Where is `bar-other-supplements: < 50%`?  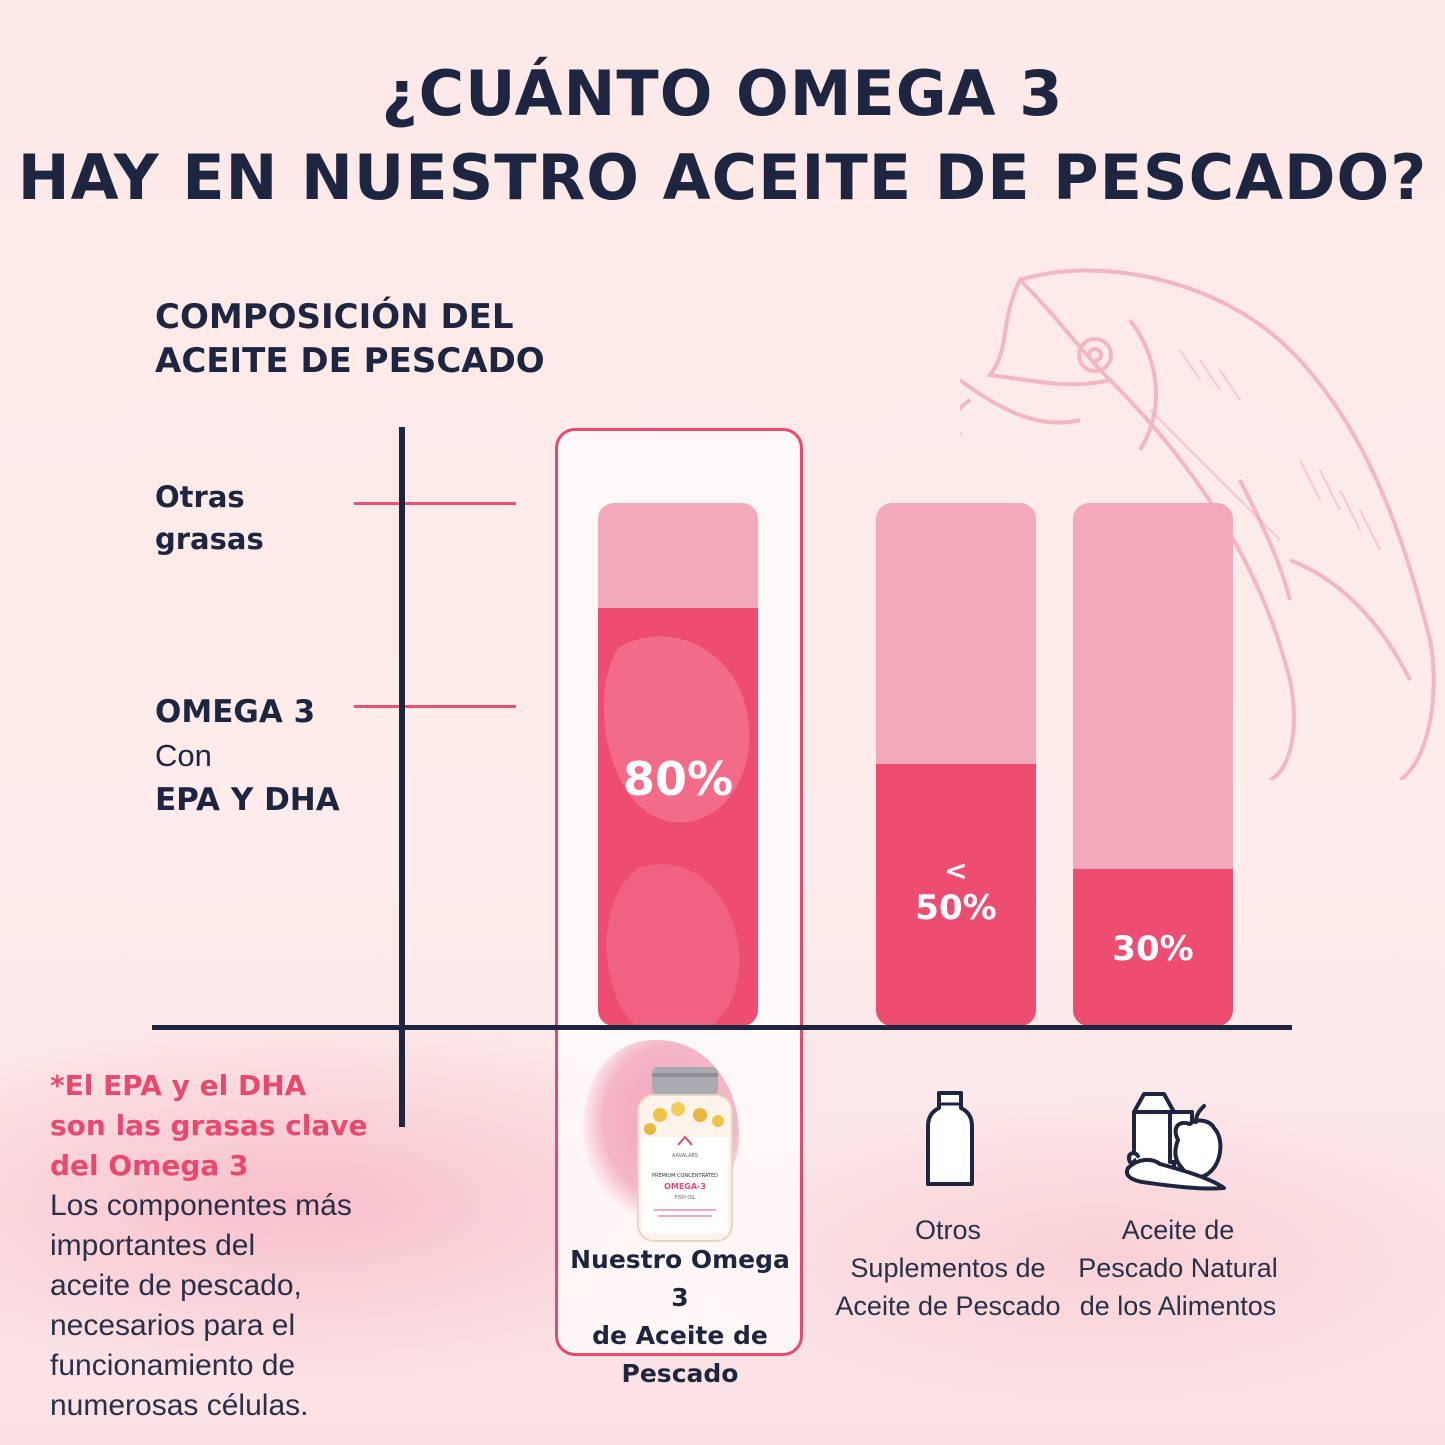 bar-other-supplements: < 50% is located at coordinates (956, 764).